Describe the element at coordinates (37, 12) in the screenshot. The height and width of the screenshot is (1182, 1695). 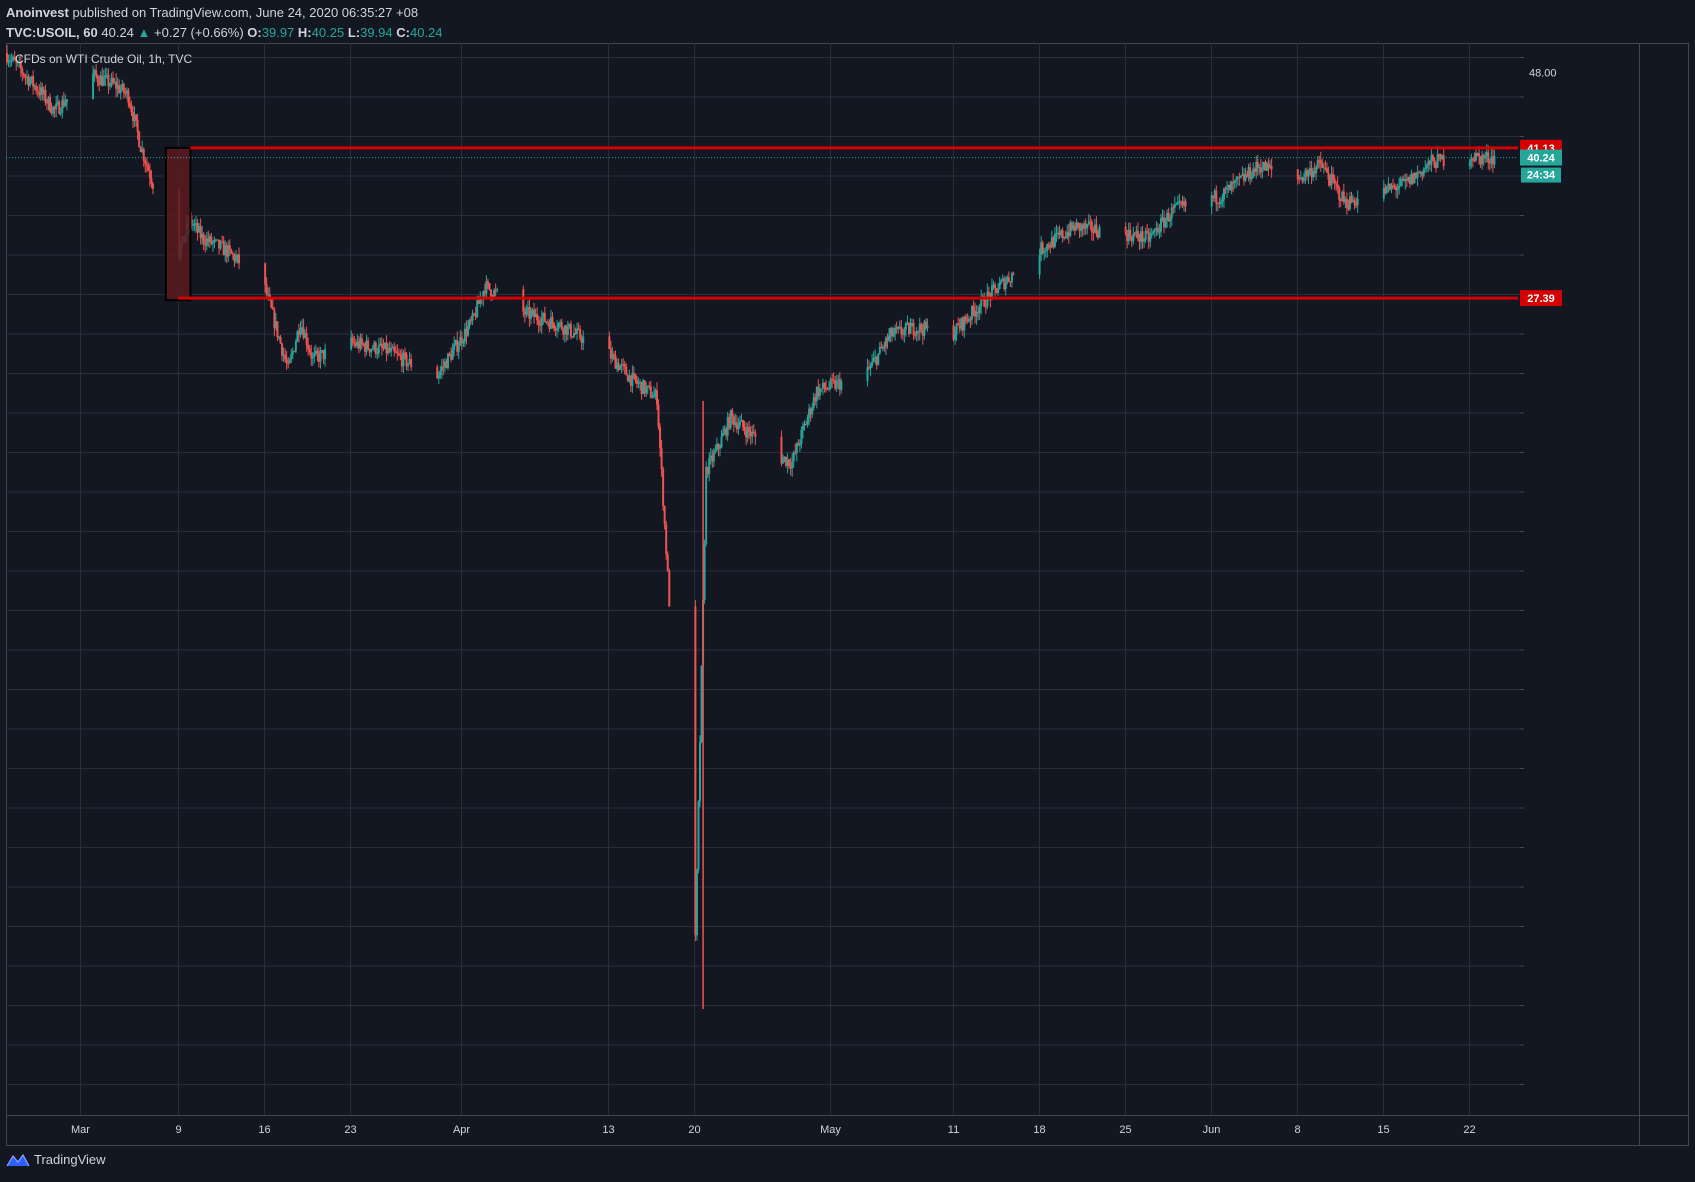
I see `publisher-name: Anoinvest` at that location.